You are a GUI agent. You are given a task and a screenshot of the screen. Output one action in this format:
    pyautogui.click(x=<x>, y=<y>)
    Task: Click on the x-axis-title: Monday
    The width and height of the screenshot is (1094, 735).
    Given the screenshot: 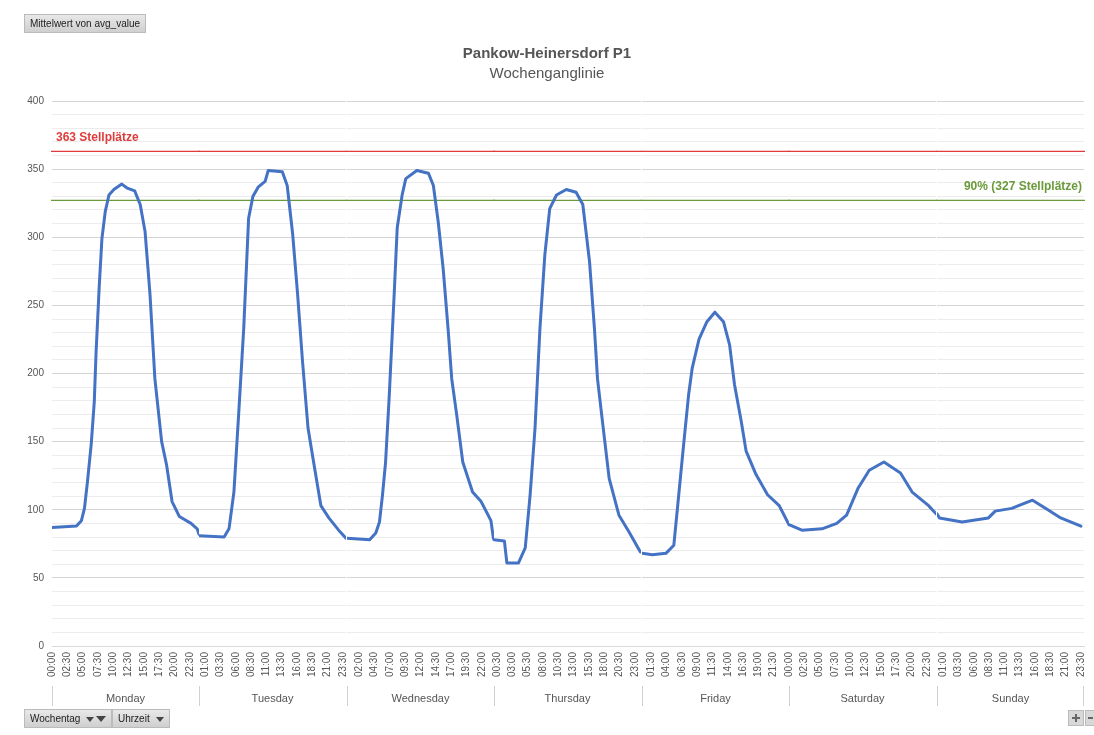 What is the action you would take?
    pyautogui.click(x=125, y=698)
    